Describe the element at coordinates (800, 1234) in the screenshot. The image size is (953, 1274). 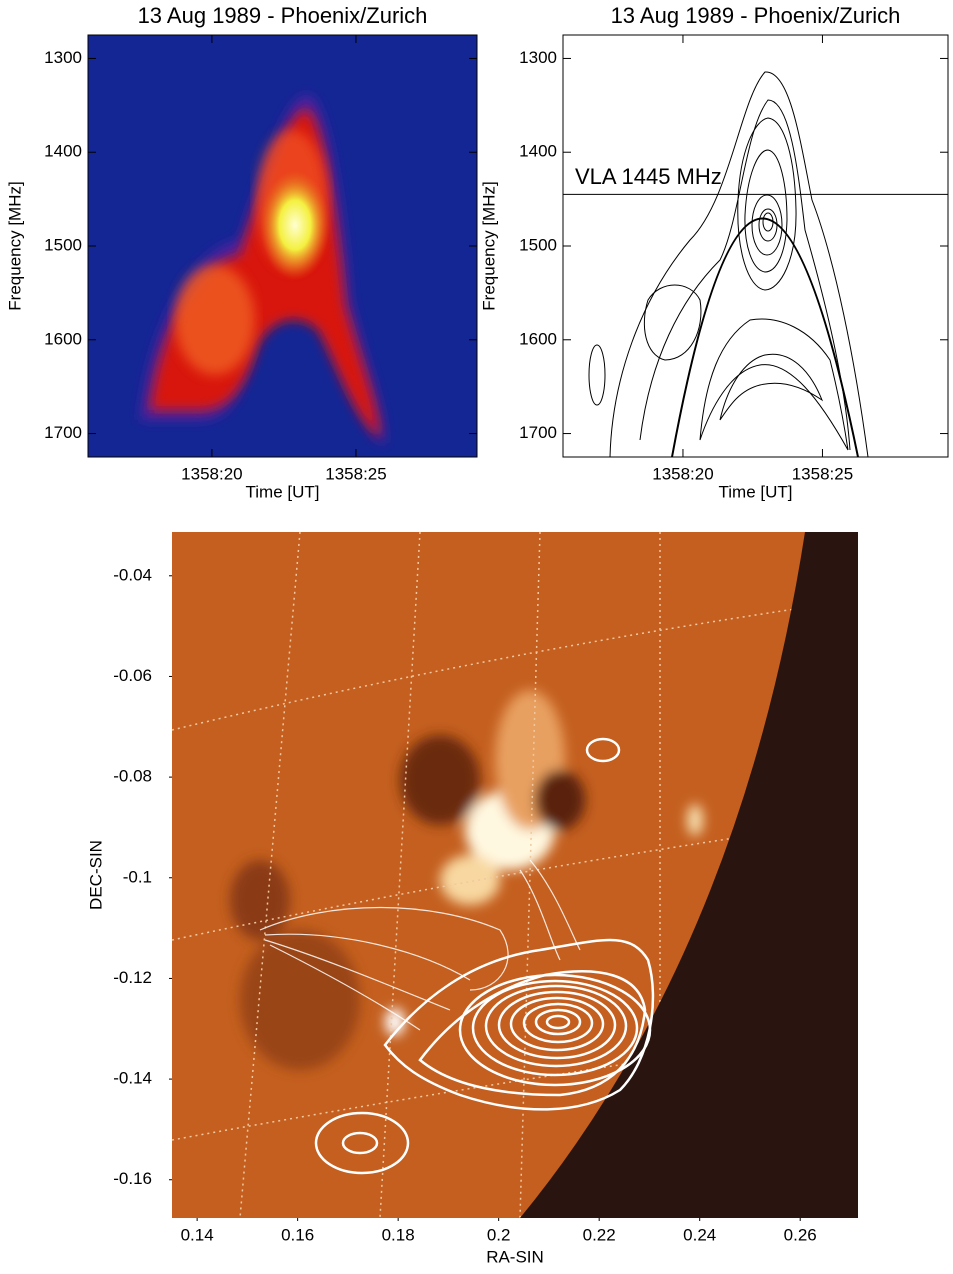
I see `x-tick-label: 0.26` at that location.